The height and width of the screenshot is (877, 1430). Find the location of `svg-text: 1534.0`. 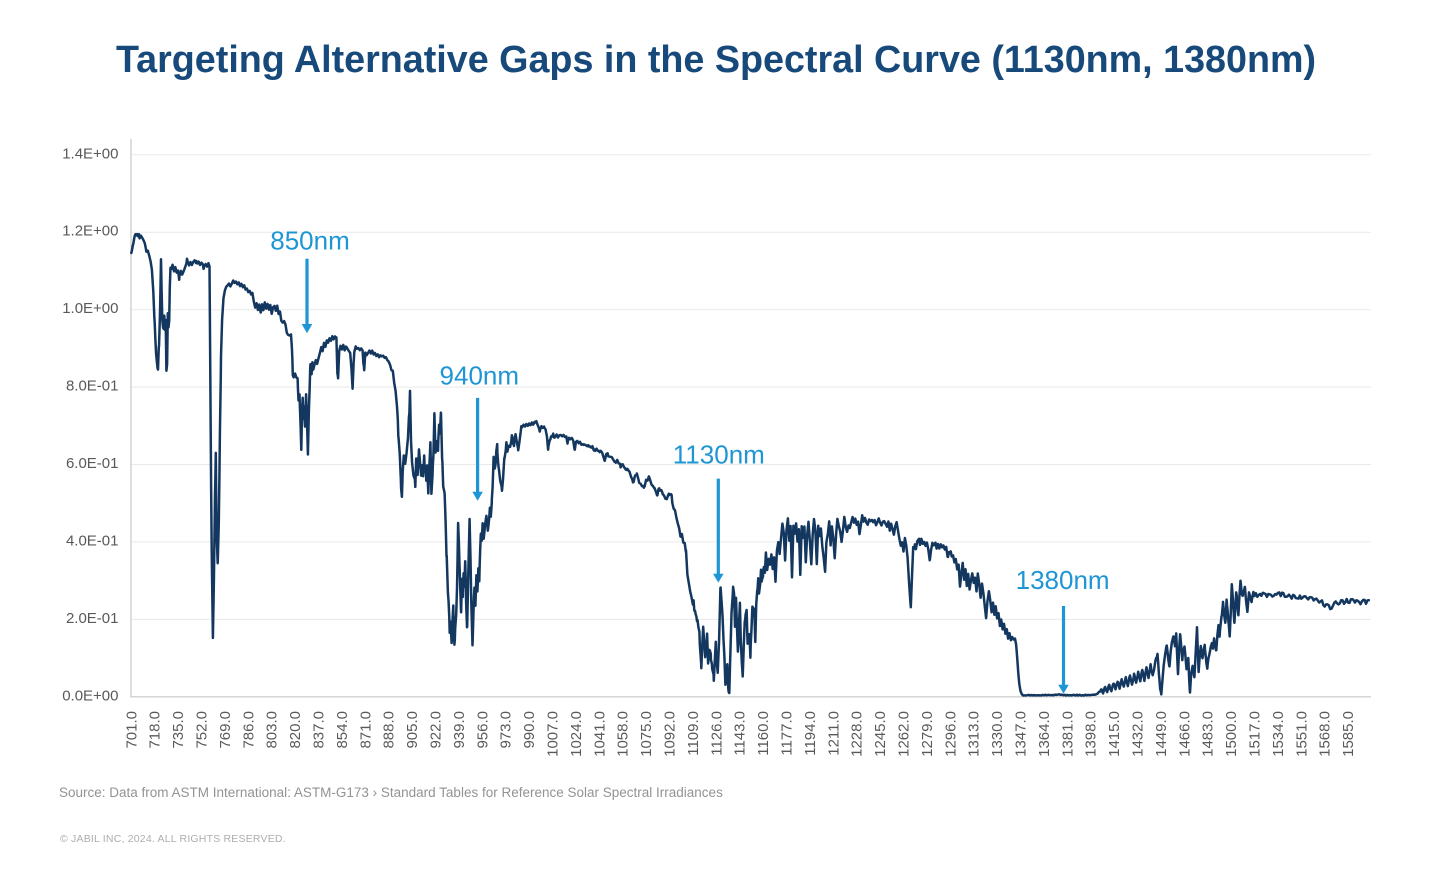

svg-text: 1534.0 is located at coordinates (1278, 734).